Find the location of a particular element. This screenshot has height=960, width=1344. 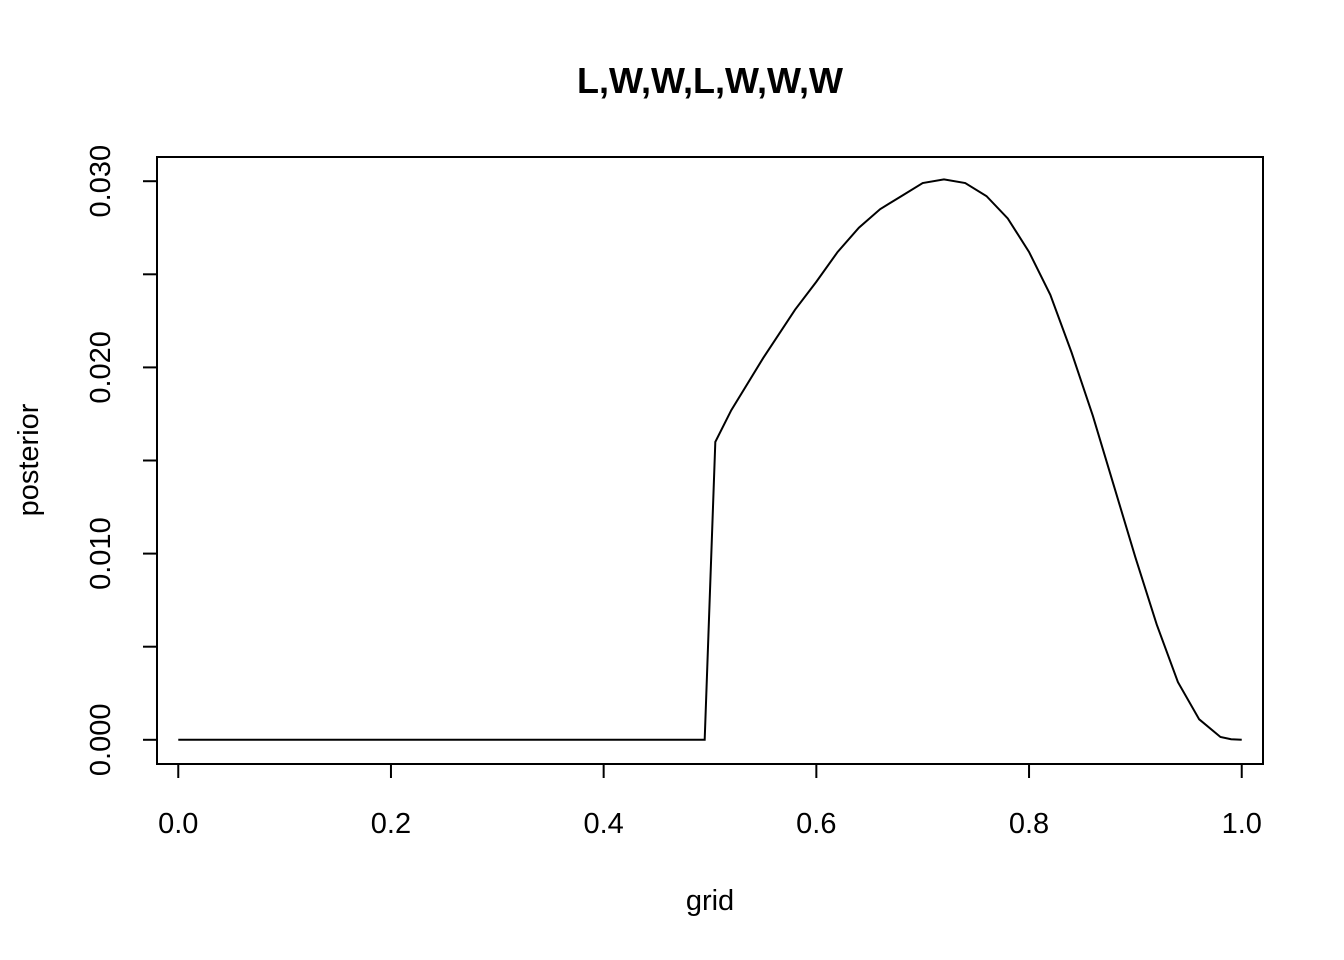

x-tick-label: 0.0 is located at coordinates (178, 824).